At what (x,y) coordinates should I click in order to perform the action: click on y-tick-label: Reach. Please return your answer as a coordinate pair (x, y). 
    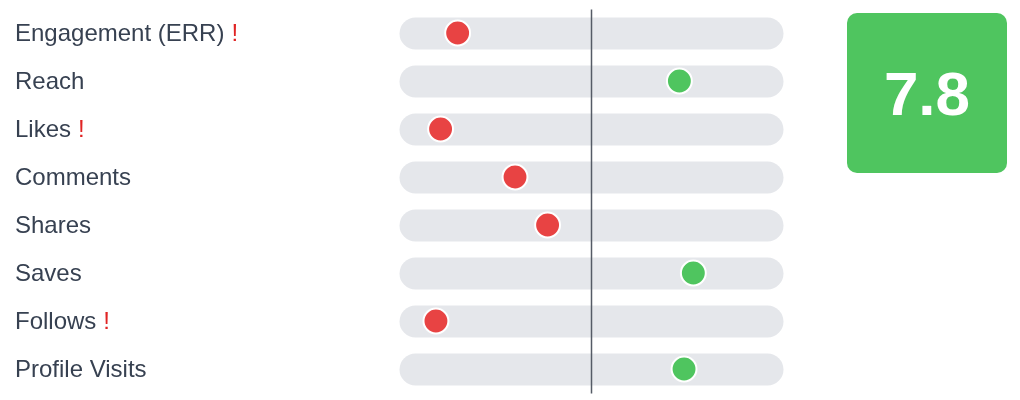
    Looking at the image, I should click on (50, 80).